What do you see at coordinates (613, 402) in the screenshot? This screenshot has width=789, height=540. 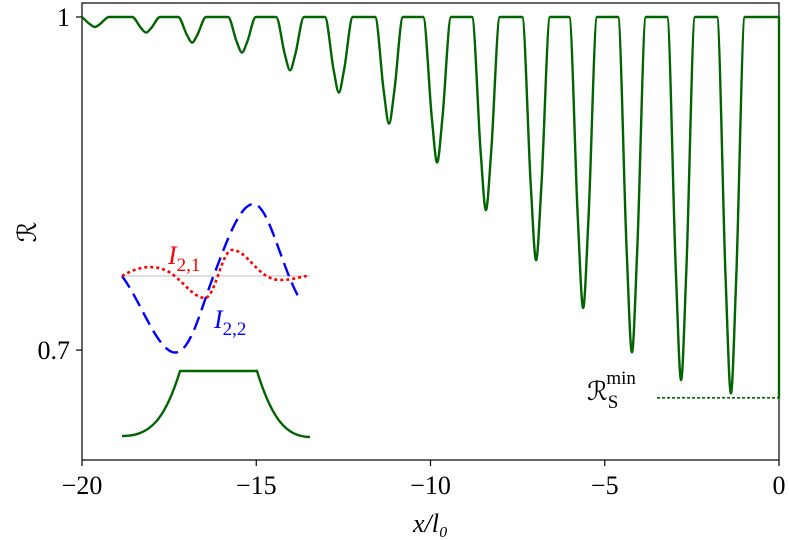 I see `reference-label-sub: S` at bounding box center [613, 402].